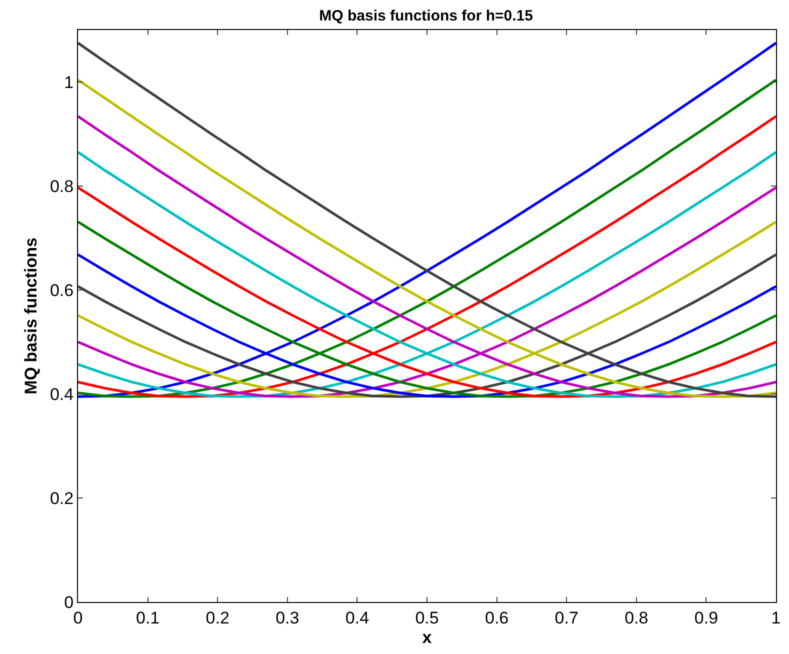 The height and width of the screenshot is (654, 789). Describe the element at coordinates (427, 637) in the screenshot. I see `x-axis-title: x` at that location.